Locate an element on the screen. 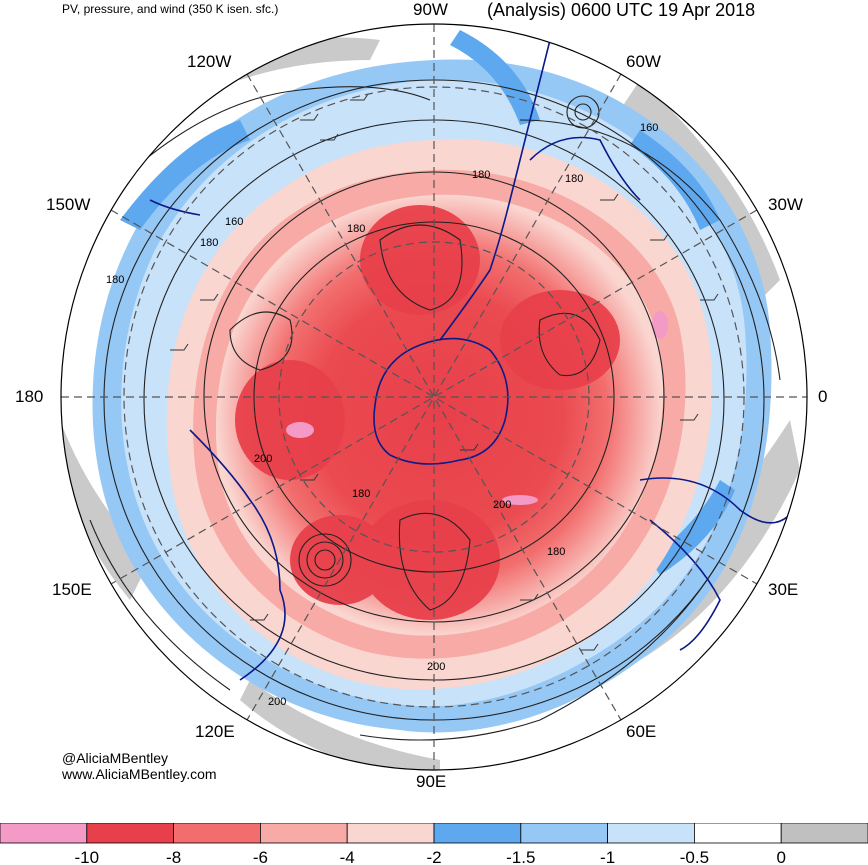  colorbar: -10 -8 -6 -4 -2 -1.5 -1 -0.5 0 is located at coordinates (434, 844).